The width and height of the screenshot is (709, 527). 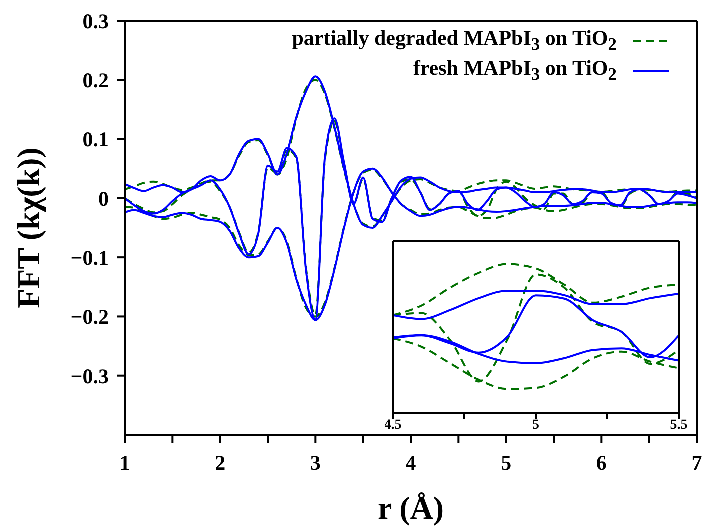 What do you see at coordinates (220, 462) in the screenshot?
I see `x-tick-label: 2` at bounding box center [220, 462].